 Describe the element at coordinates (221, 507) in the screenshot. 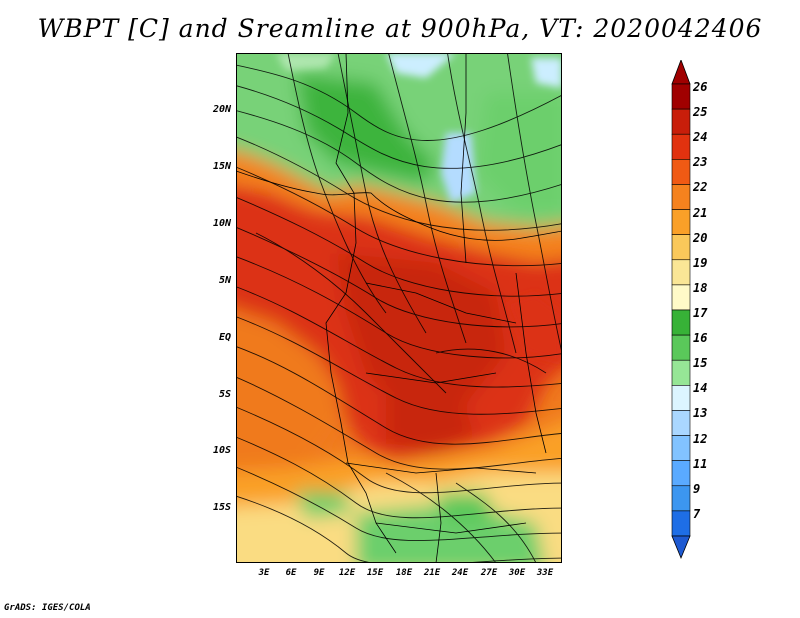

I see `lat-label-15s: 15S` at that location.